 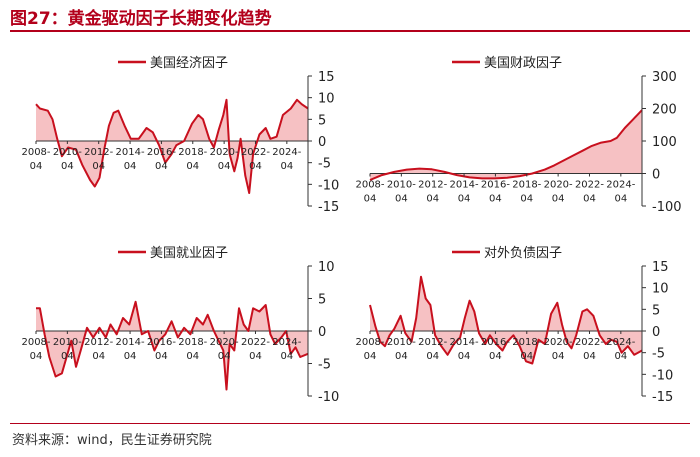 I want to click on source-note: 资料来源：wind，民生证券研究院, so click(x=112, y=440).